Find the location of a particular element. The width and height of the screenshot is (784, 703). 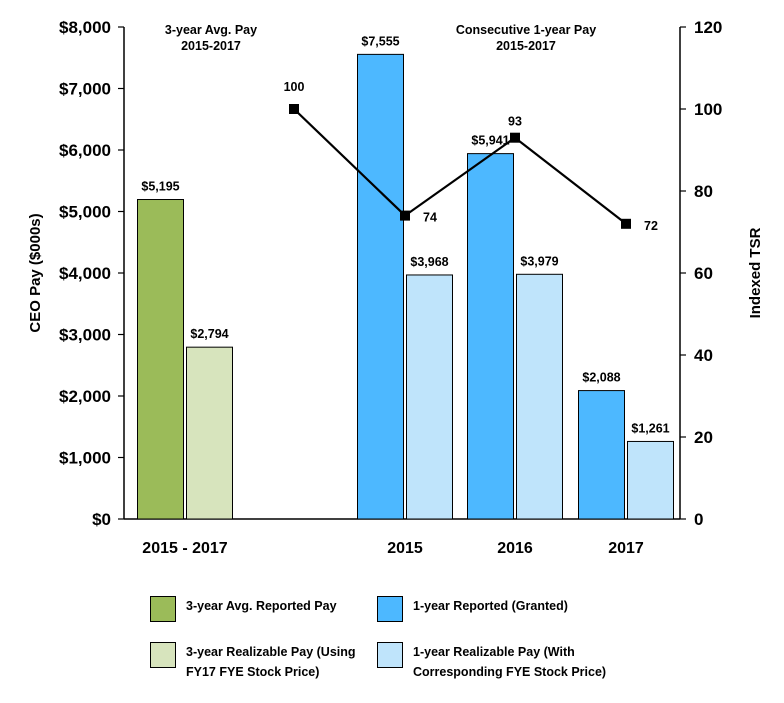

bar-data-label: $5,195 is located at coordinates (160, 187).